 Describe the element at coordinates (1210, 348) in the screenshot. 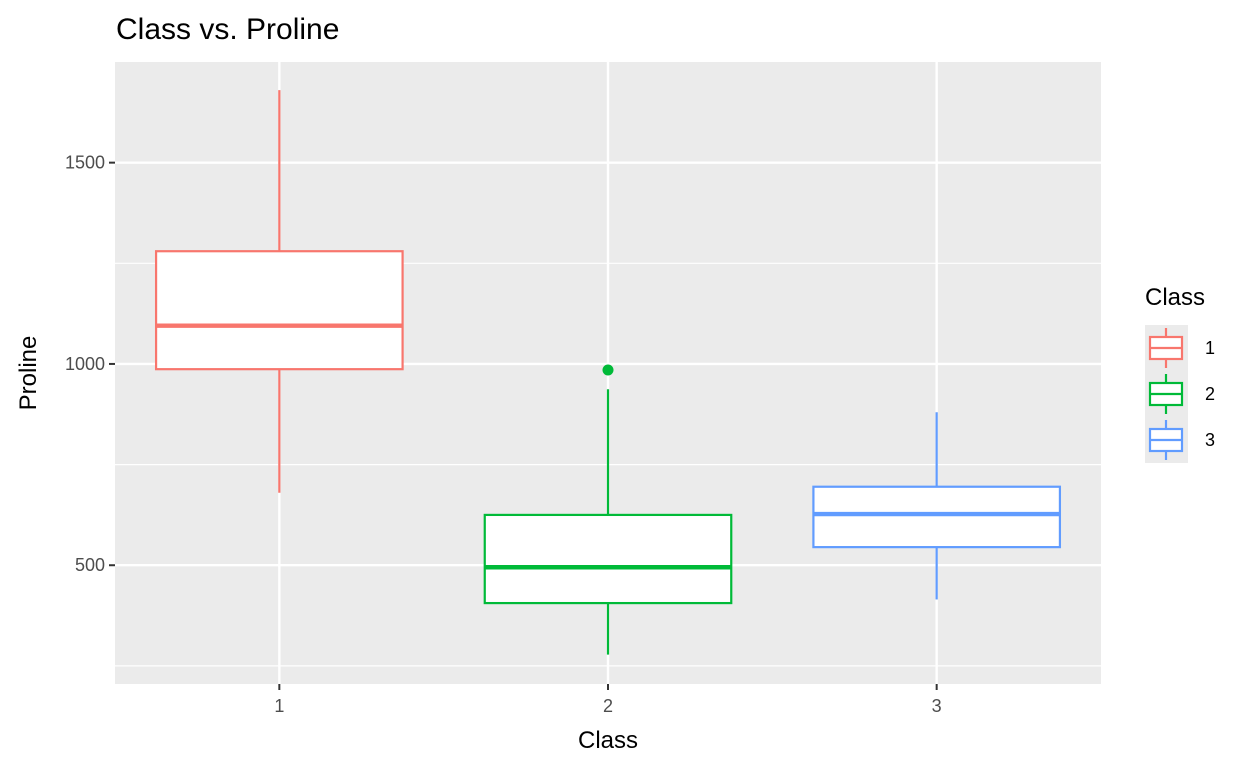

I see `legend-label: 1` at that location.